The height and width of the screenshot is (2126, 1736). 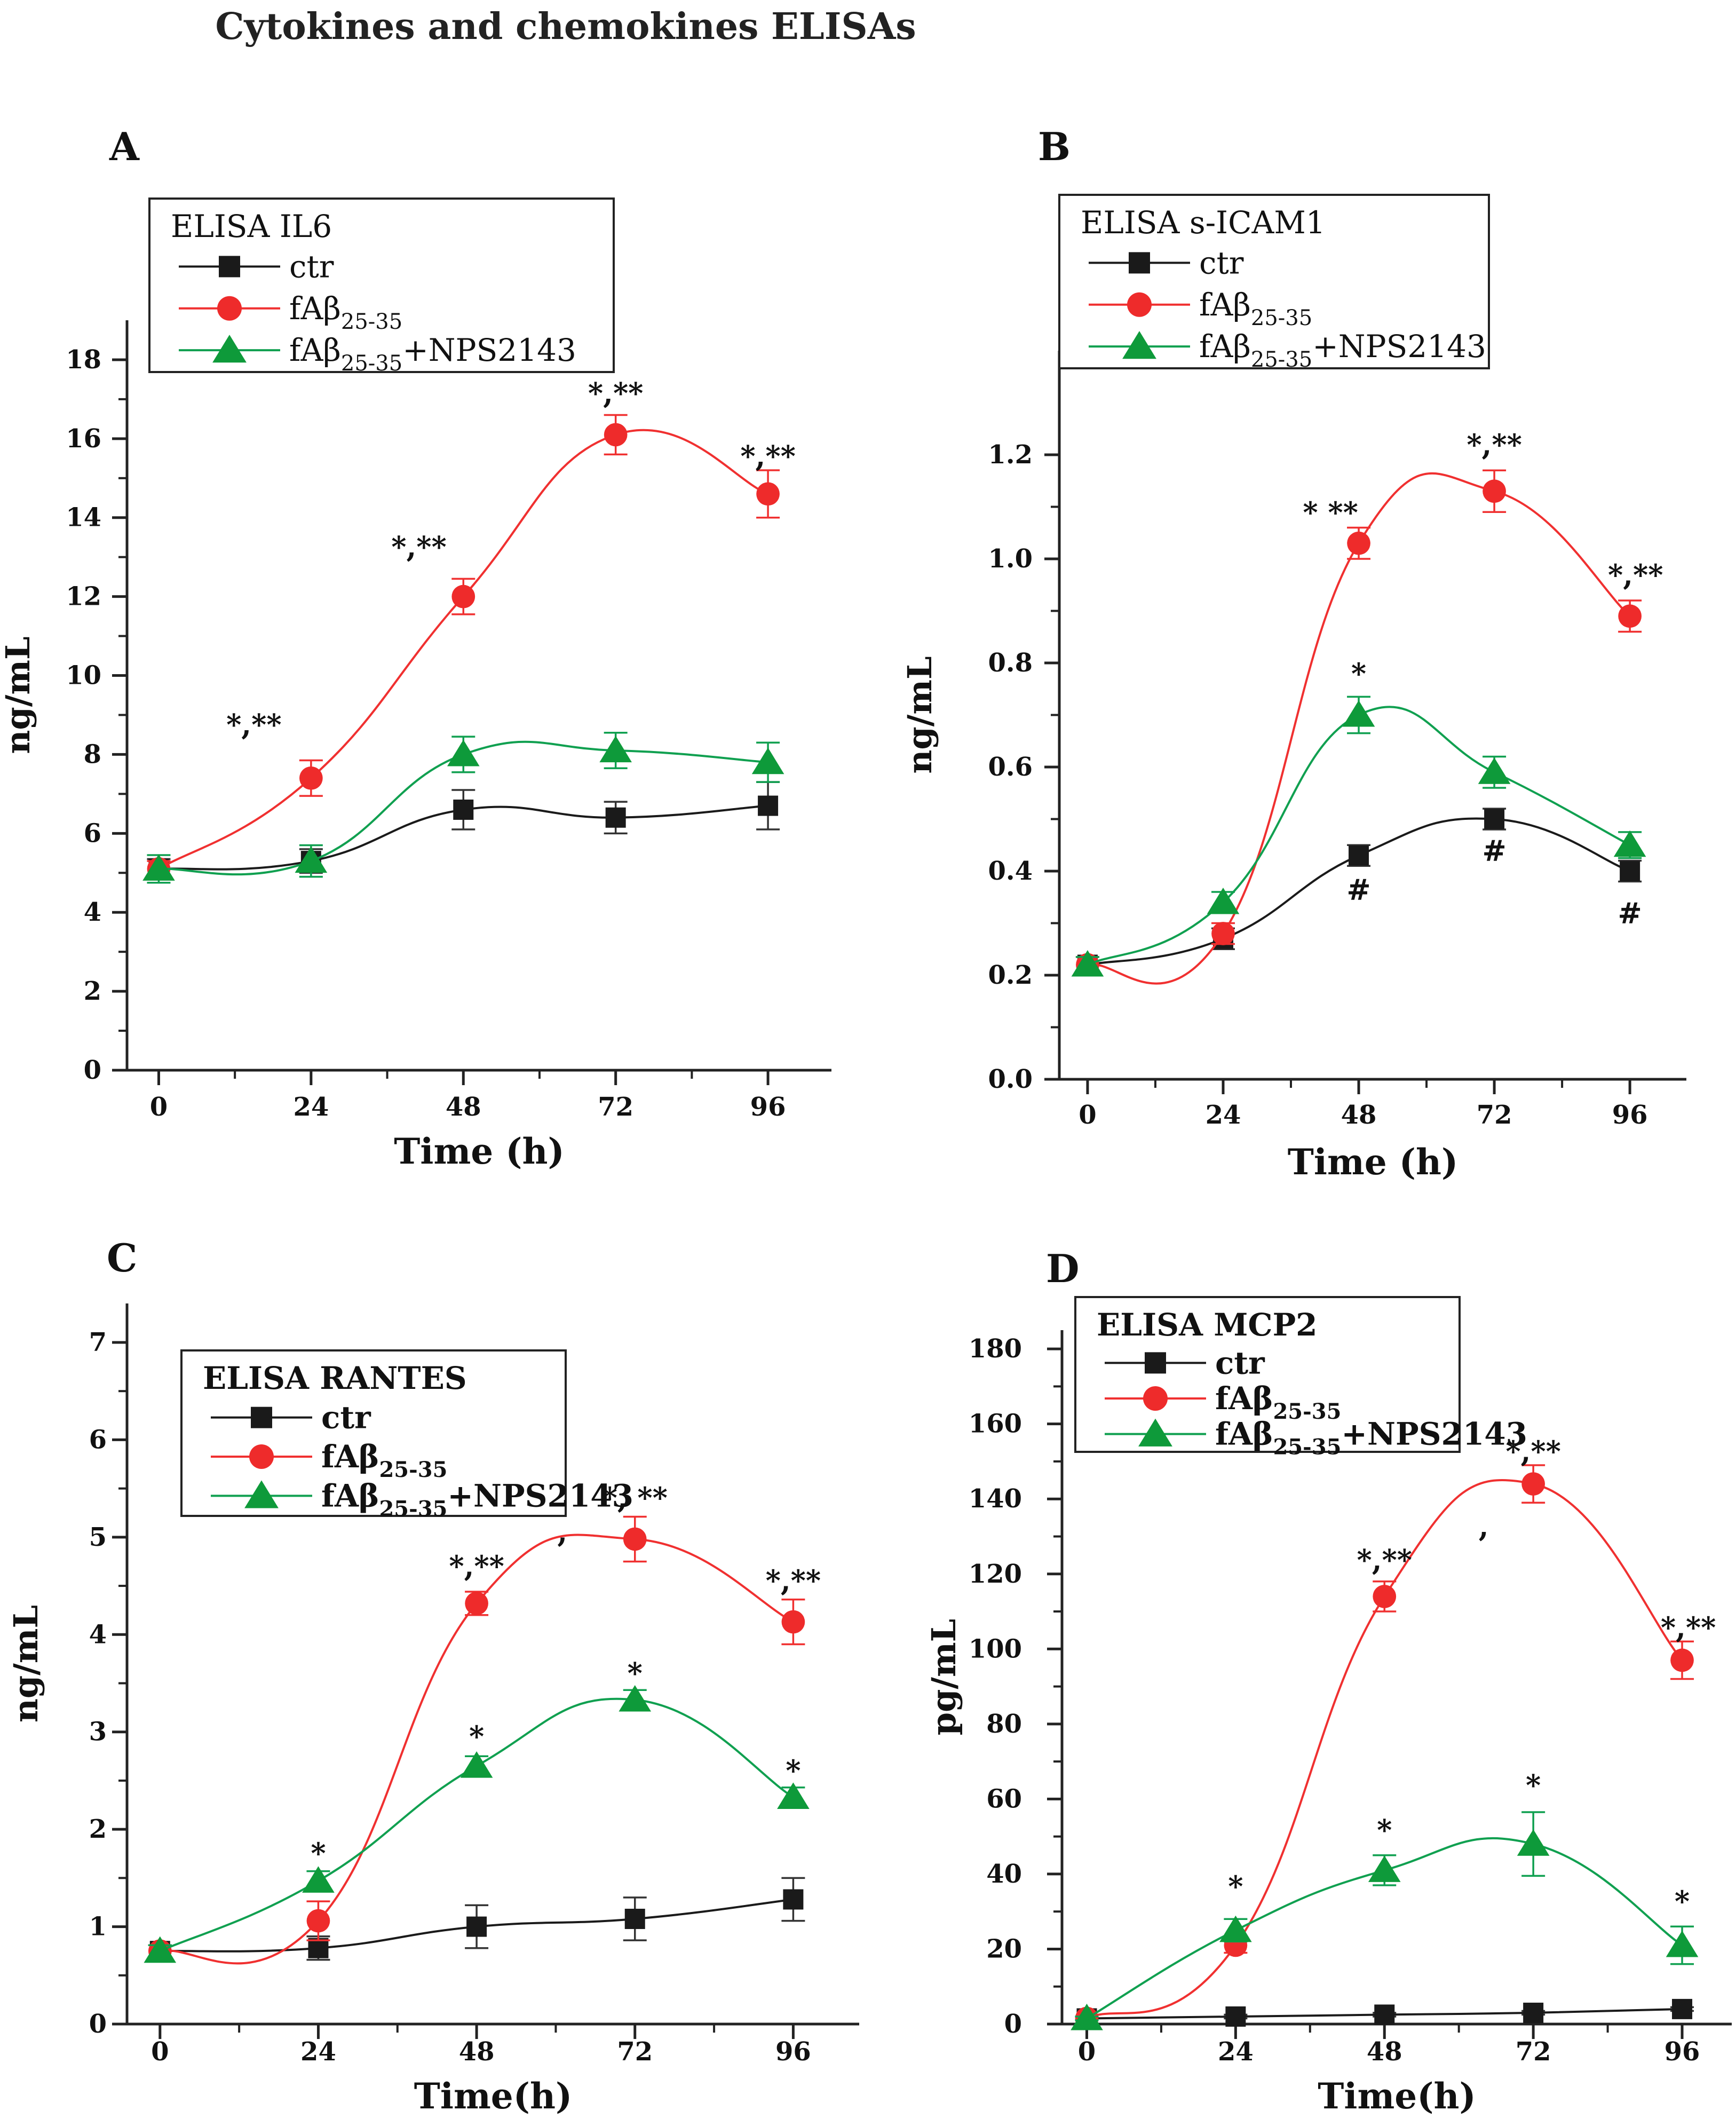 I want to click on y-tick-label: 3, so click(x=98, y=1732).